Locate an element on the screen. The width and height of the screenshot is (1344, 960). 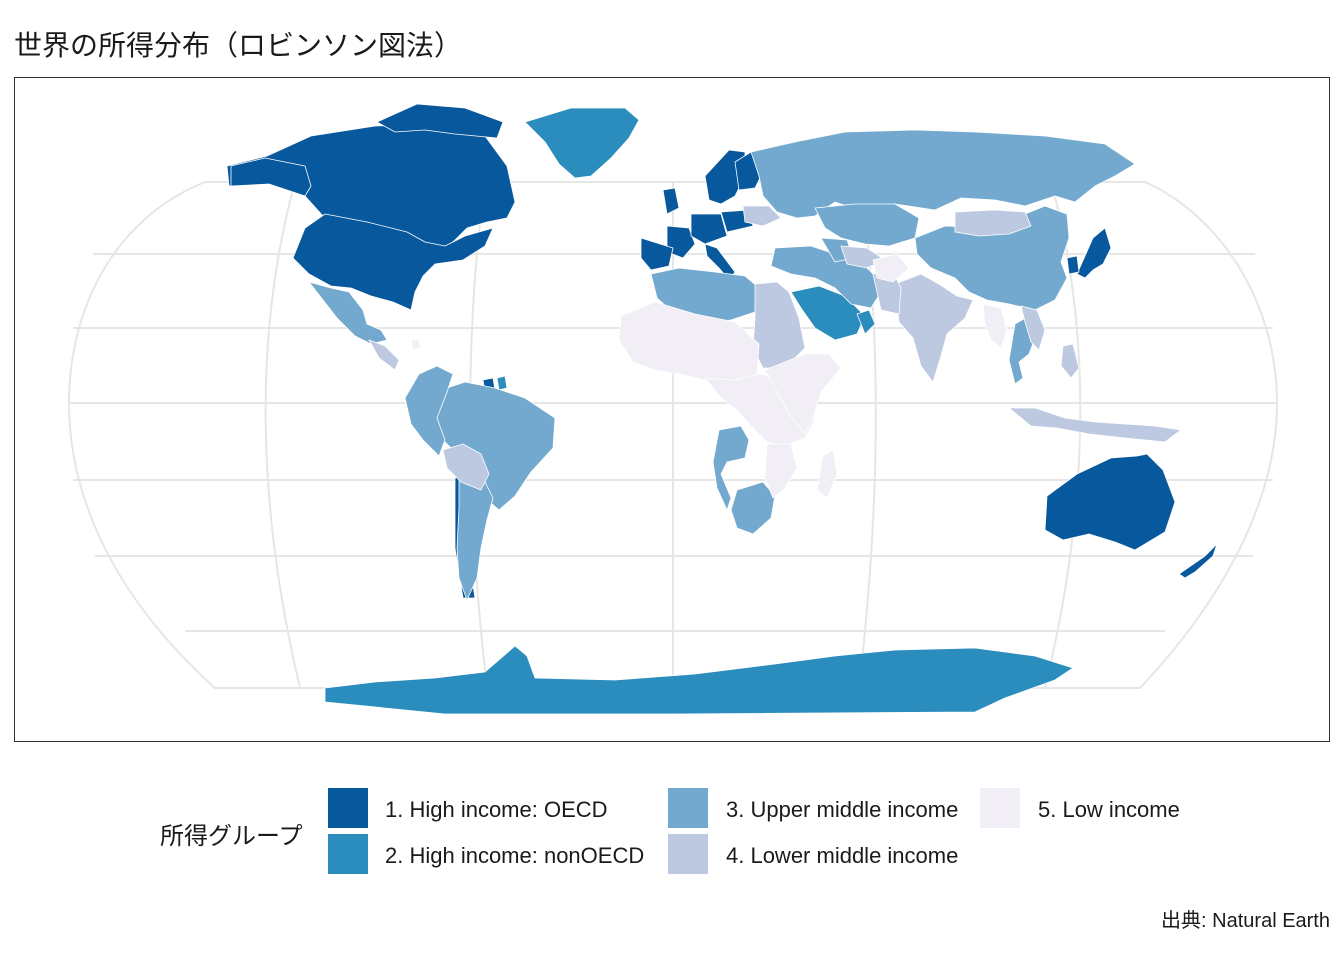
country-angola-namibia is located at coordinates (731, 468).